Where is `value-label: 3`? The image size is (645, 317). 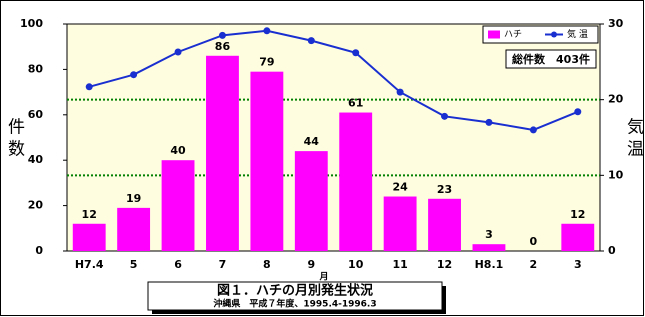
value-label: 3 is located at coordinates (489, 234).